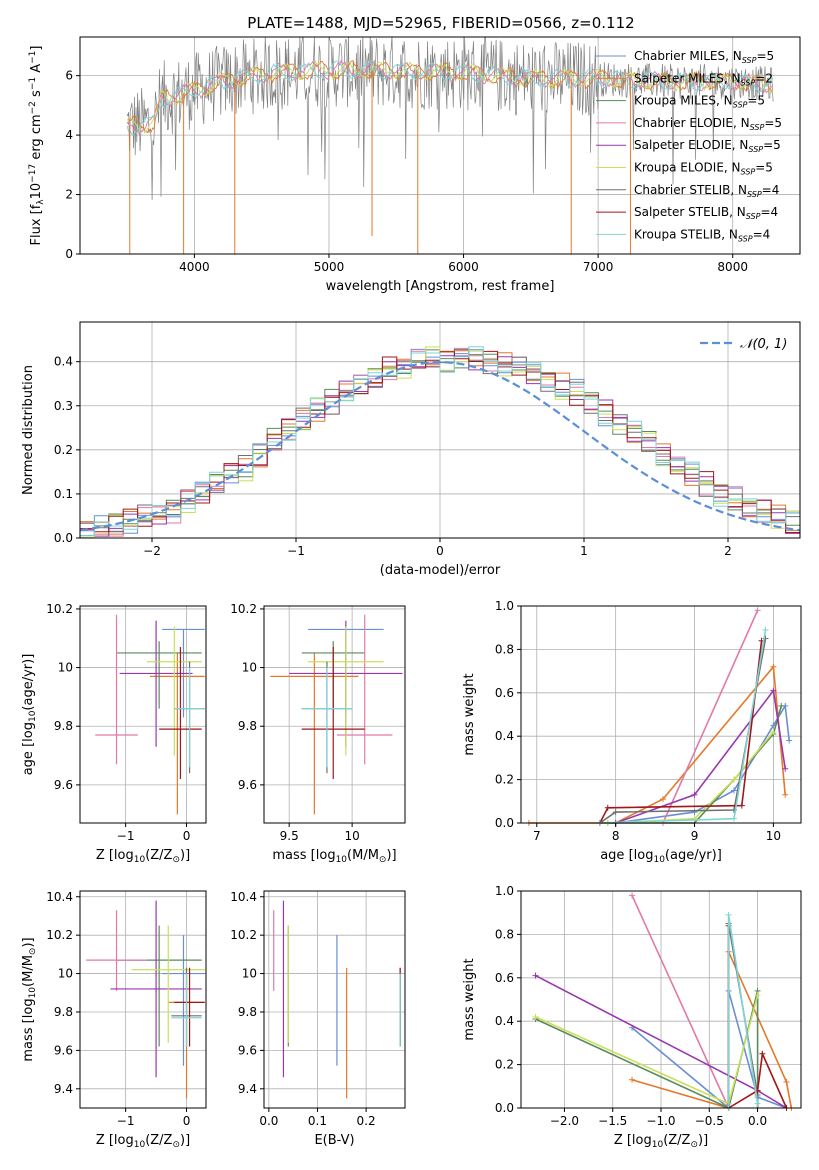 This screenshot has height=1170, width=819. What do you see at coordinates (616, 836) in the screenshot?
I see `massweight-vs-age-xtick-label: 8` at bounding box center [616, 836].